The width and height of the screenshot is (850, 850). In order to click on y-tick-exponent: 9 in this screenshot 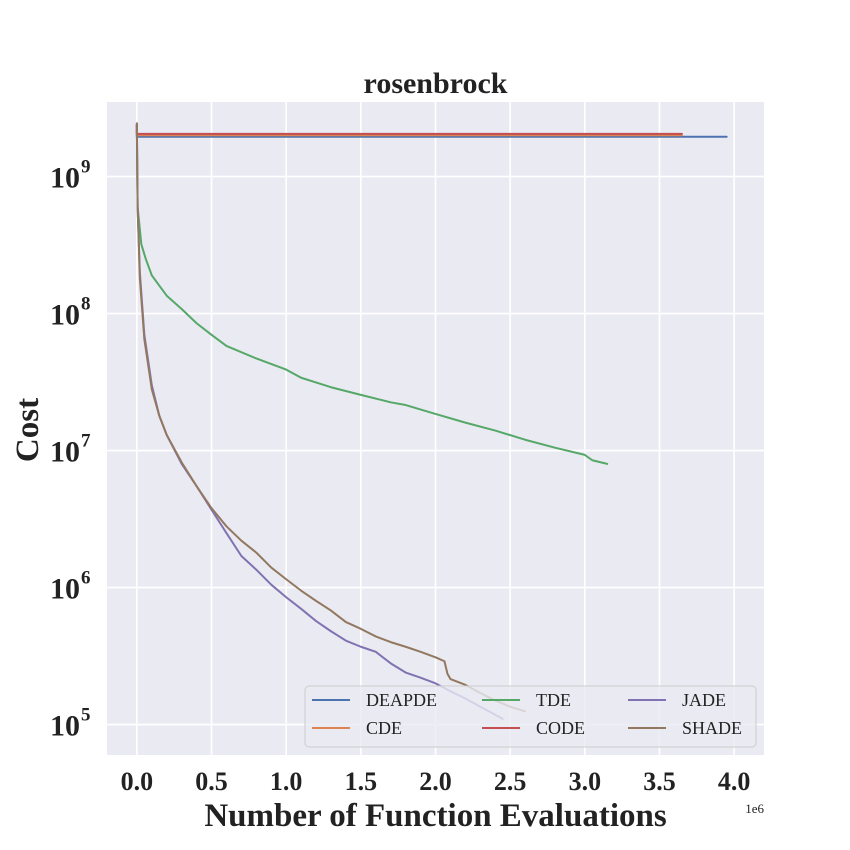, I will do `click(86, 167)`.